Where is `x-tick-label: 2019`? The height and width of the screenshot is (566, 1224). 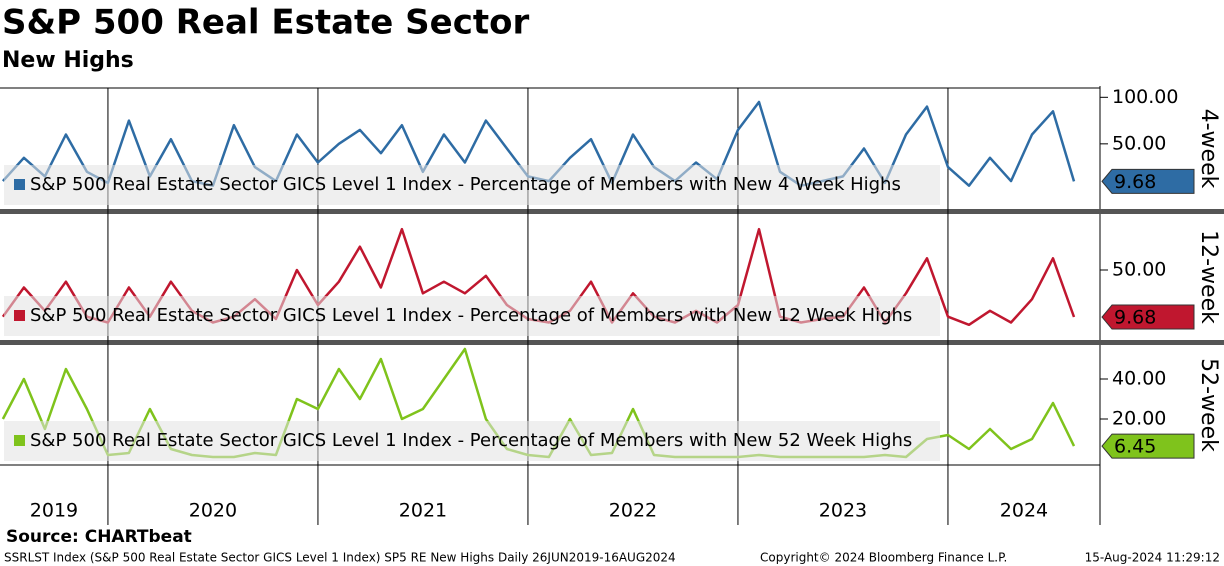
x-tick-label: 2019 is located at coordinates (54, 511).